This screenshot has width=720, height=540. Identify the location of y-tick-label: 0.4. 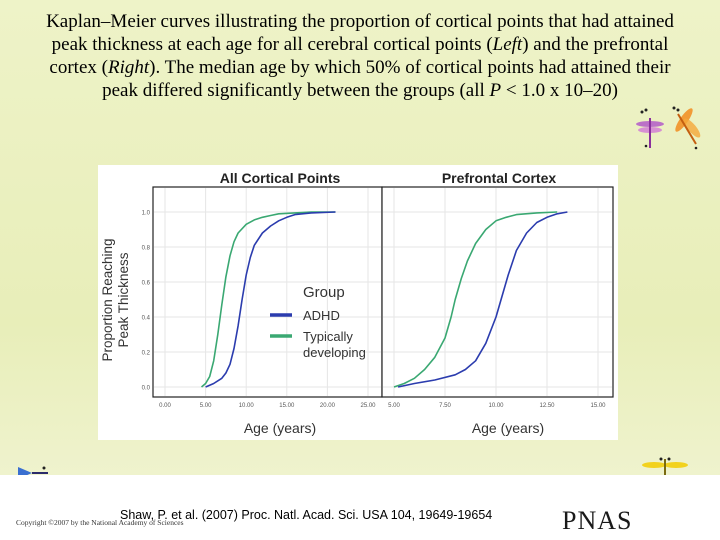
(146, 319).